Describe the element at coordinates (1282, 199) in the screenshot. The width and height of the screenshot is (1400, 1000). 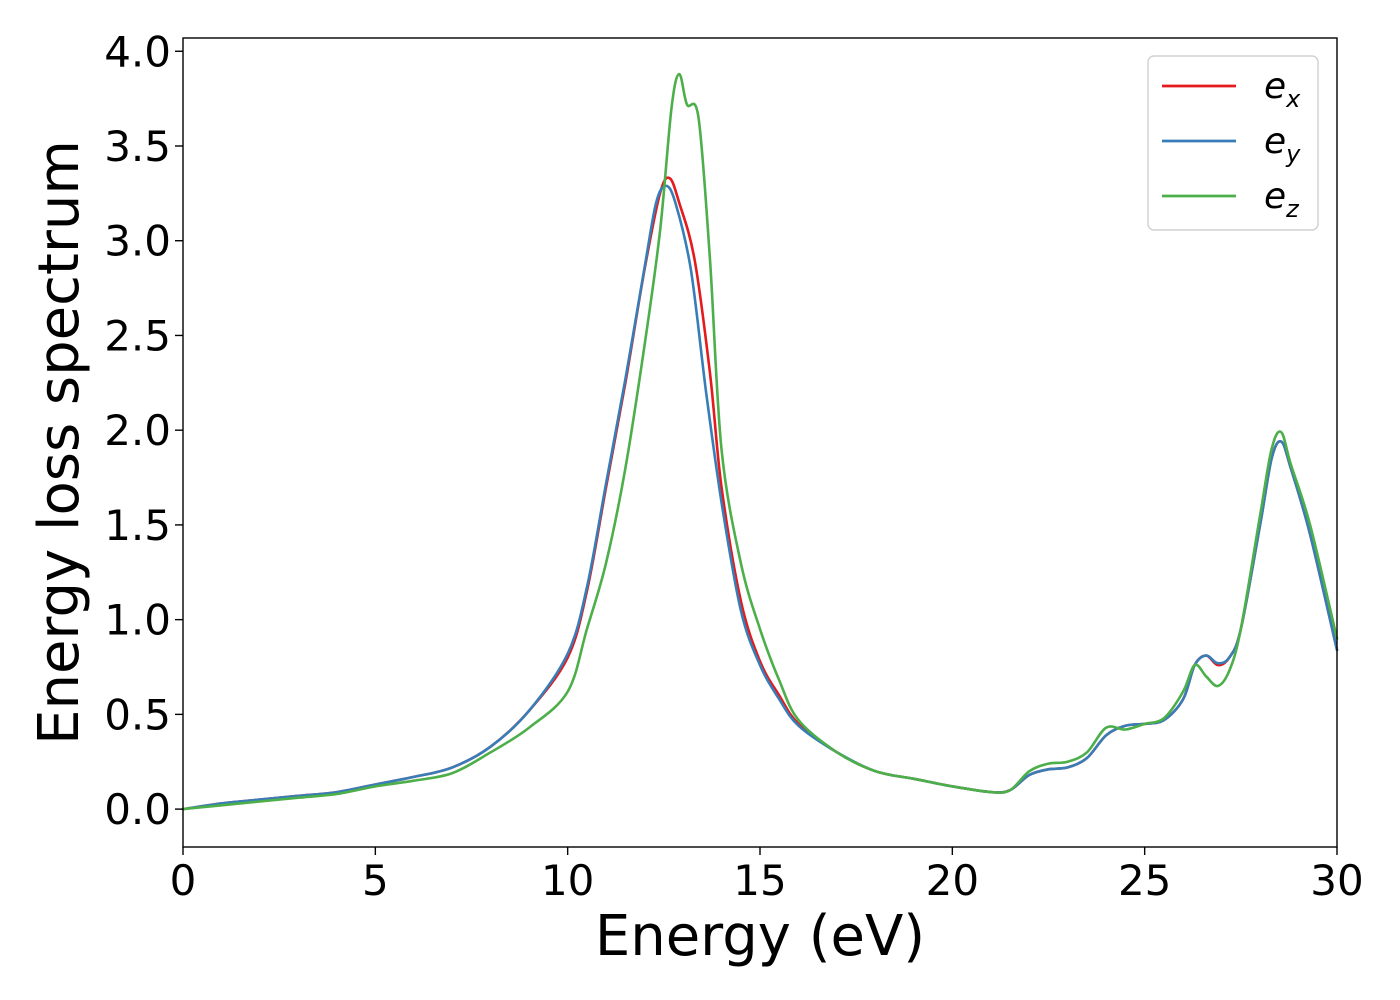
I see `legend-label-z: ez` at that location.